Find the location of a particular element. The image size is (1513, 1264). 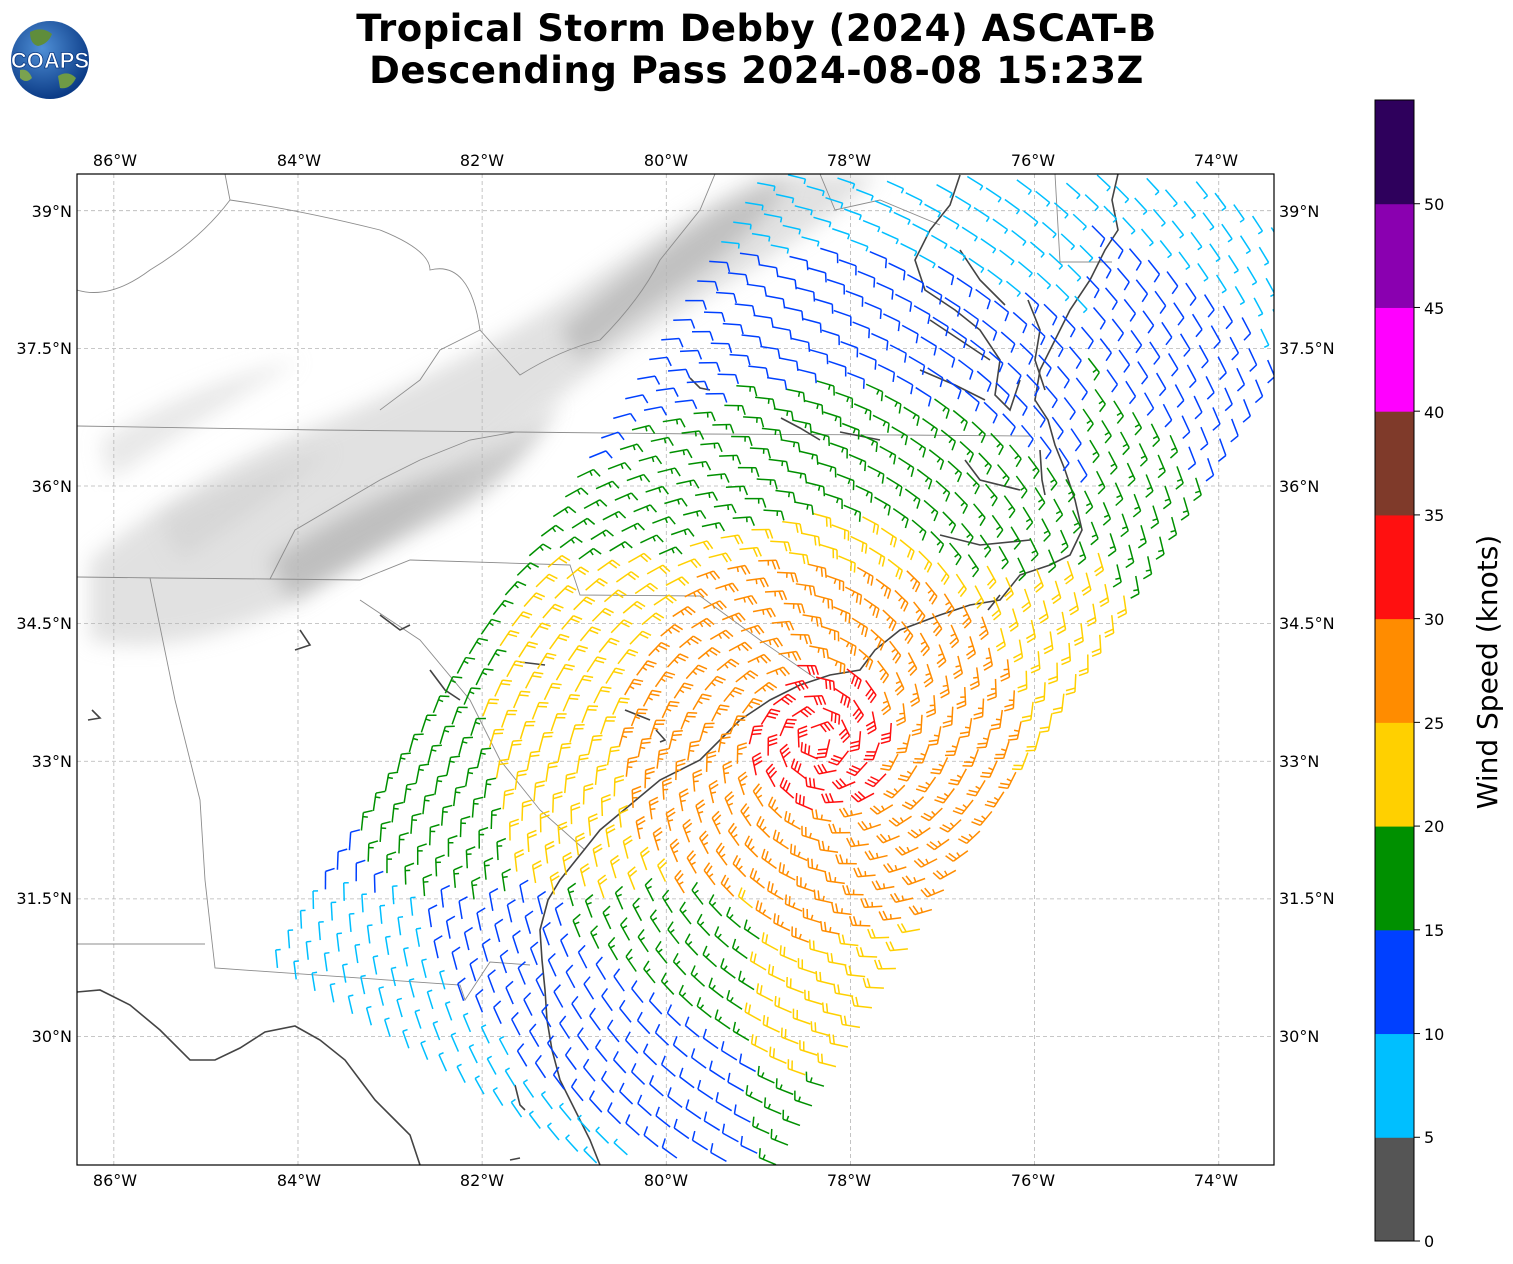

lat-tick-label: 30°N is located at coordinates (1299, 1036).